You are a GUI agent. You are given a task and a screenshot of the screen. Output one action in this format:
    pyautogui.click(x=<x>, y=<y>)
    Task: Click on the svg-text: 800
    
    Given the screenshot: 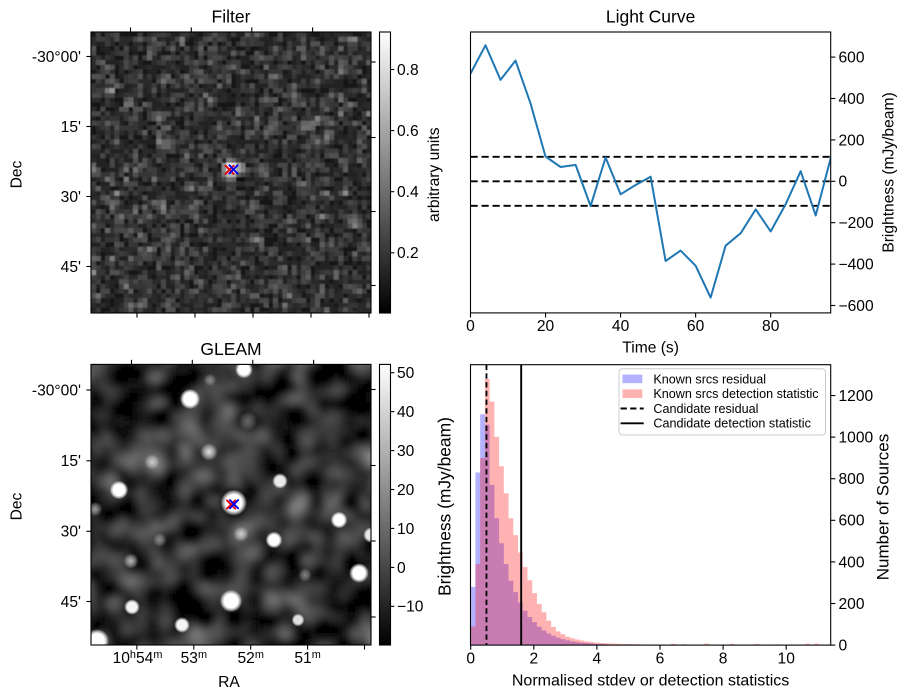 What is the action you would take?
    pyautogui.click(x=852, y=479)
    